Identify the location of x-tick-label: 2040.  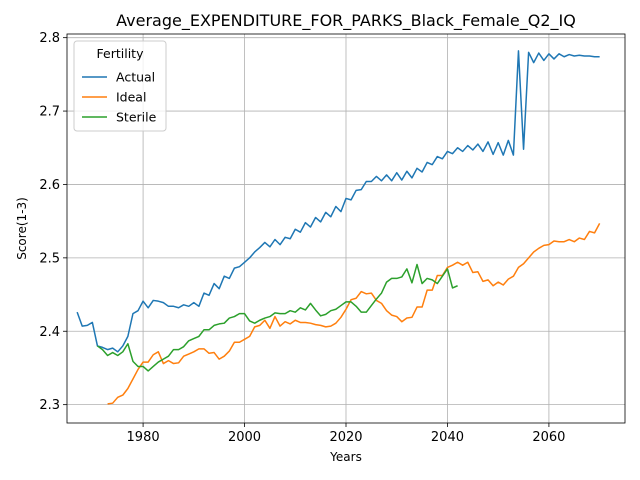
(447, 437).